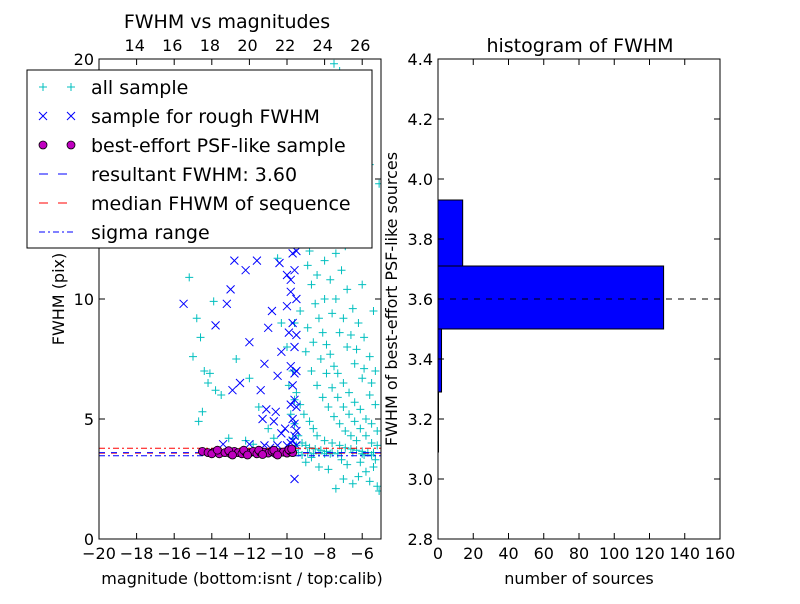 This screenshot has height=604, width=800. What do you see at coordinates (84, 59) in the screenshot?
I see `scatter-y-tick-label: 20` at bounding box center [84, 59].